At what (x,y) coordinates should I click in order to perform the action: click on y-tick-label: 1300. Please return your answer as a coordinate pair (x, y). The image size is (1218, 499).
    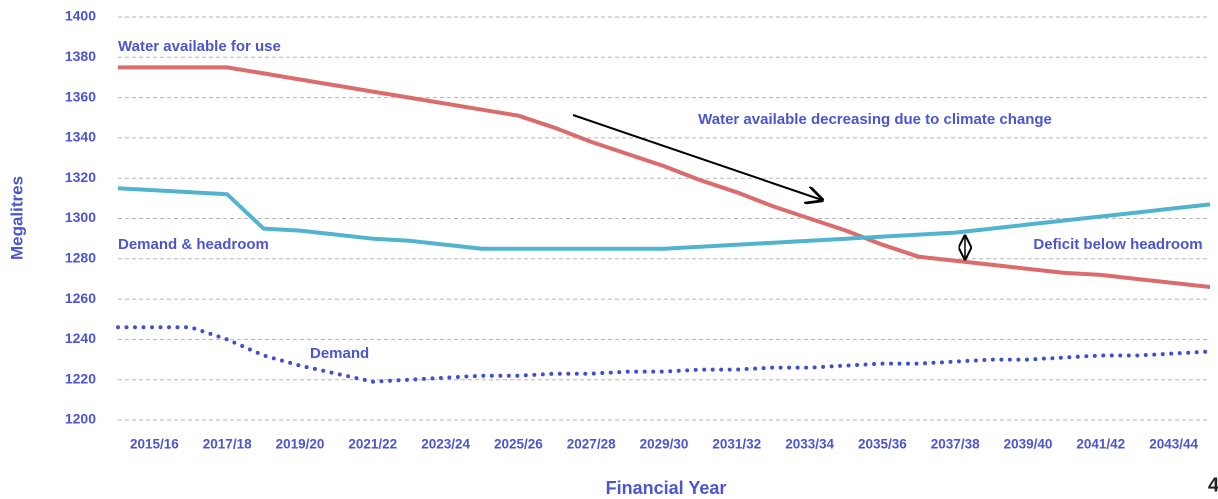
    Looking at the image, I should click on (80, 217).